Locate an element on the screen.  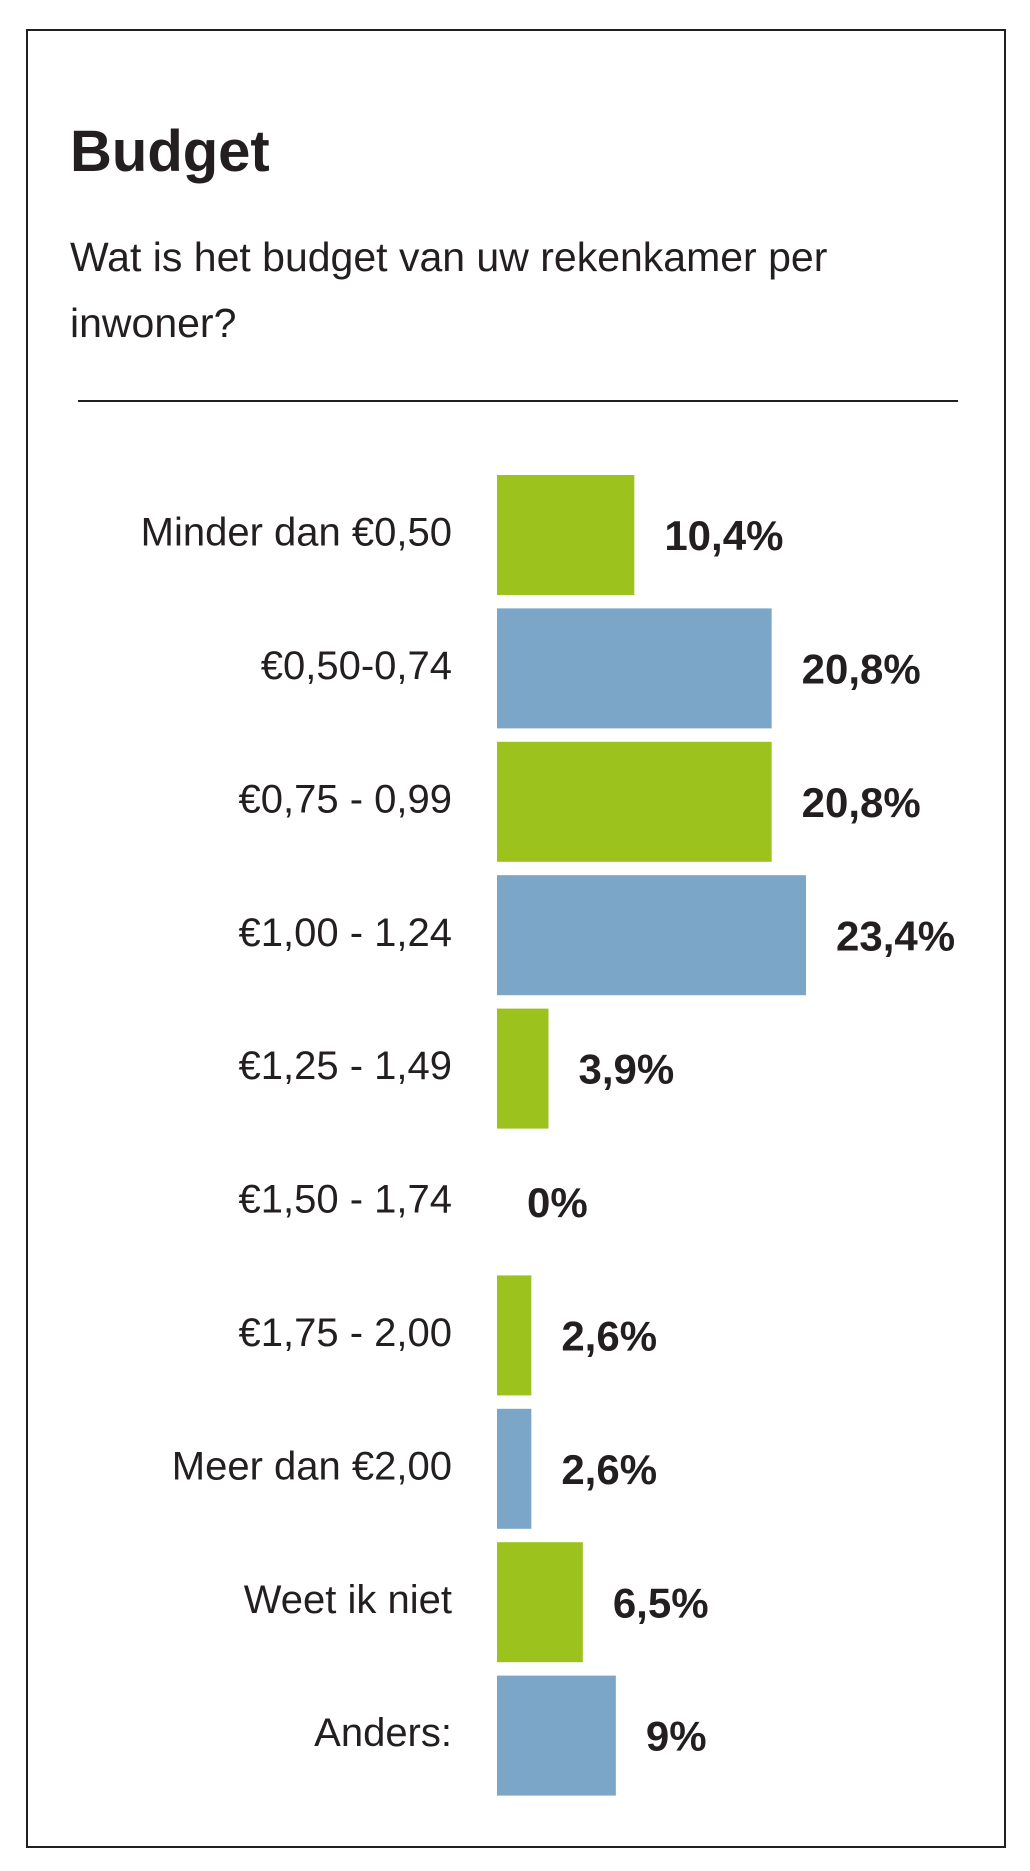
category-label: €1,75 - 2,00 is located at coordinates (346, 1333).